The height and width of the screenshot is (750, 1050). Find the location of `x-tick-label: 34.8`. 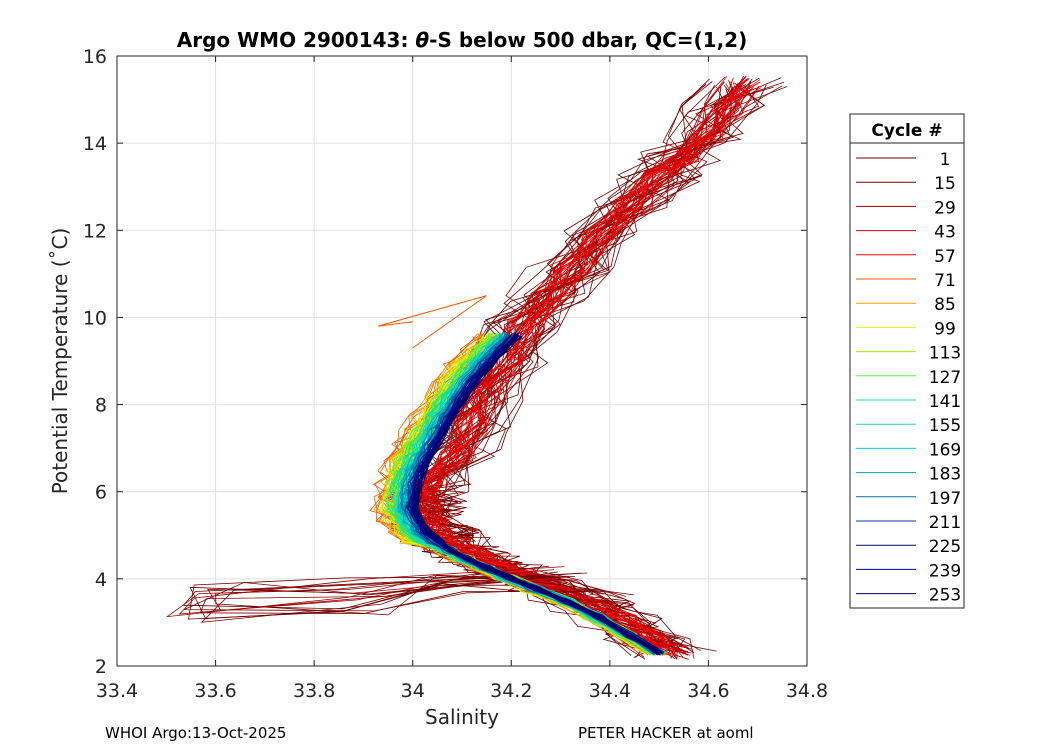

x-tick-label: 34.8 is located at coordinates (807, 691).